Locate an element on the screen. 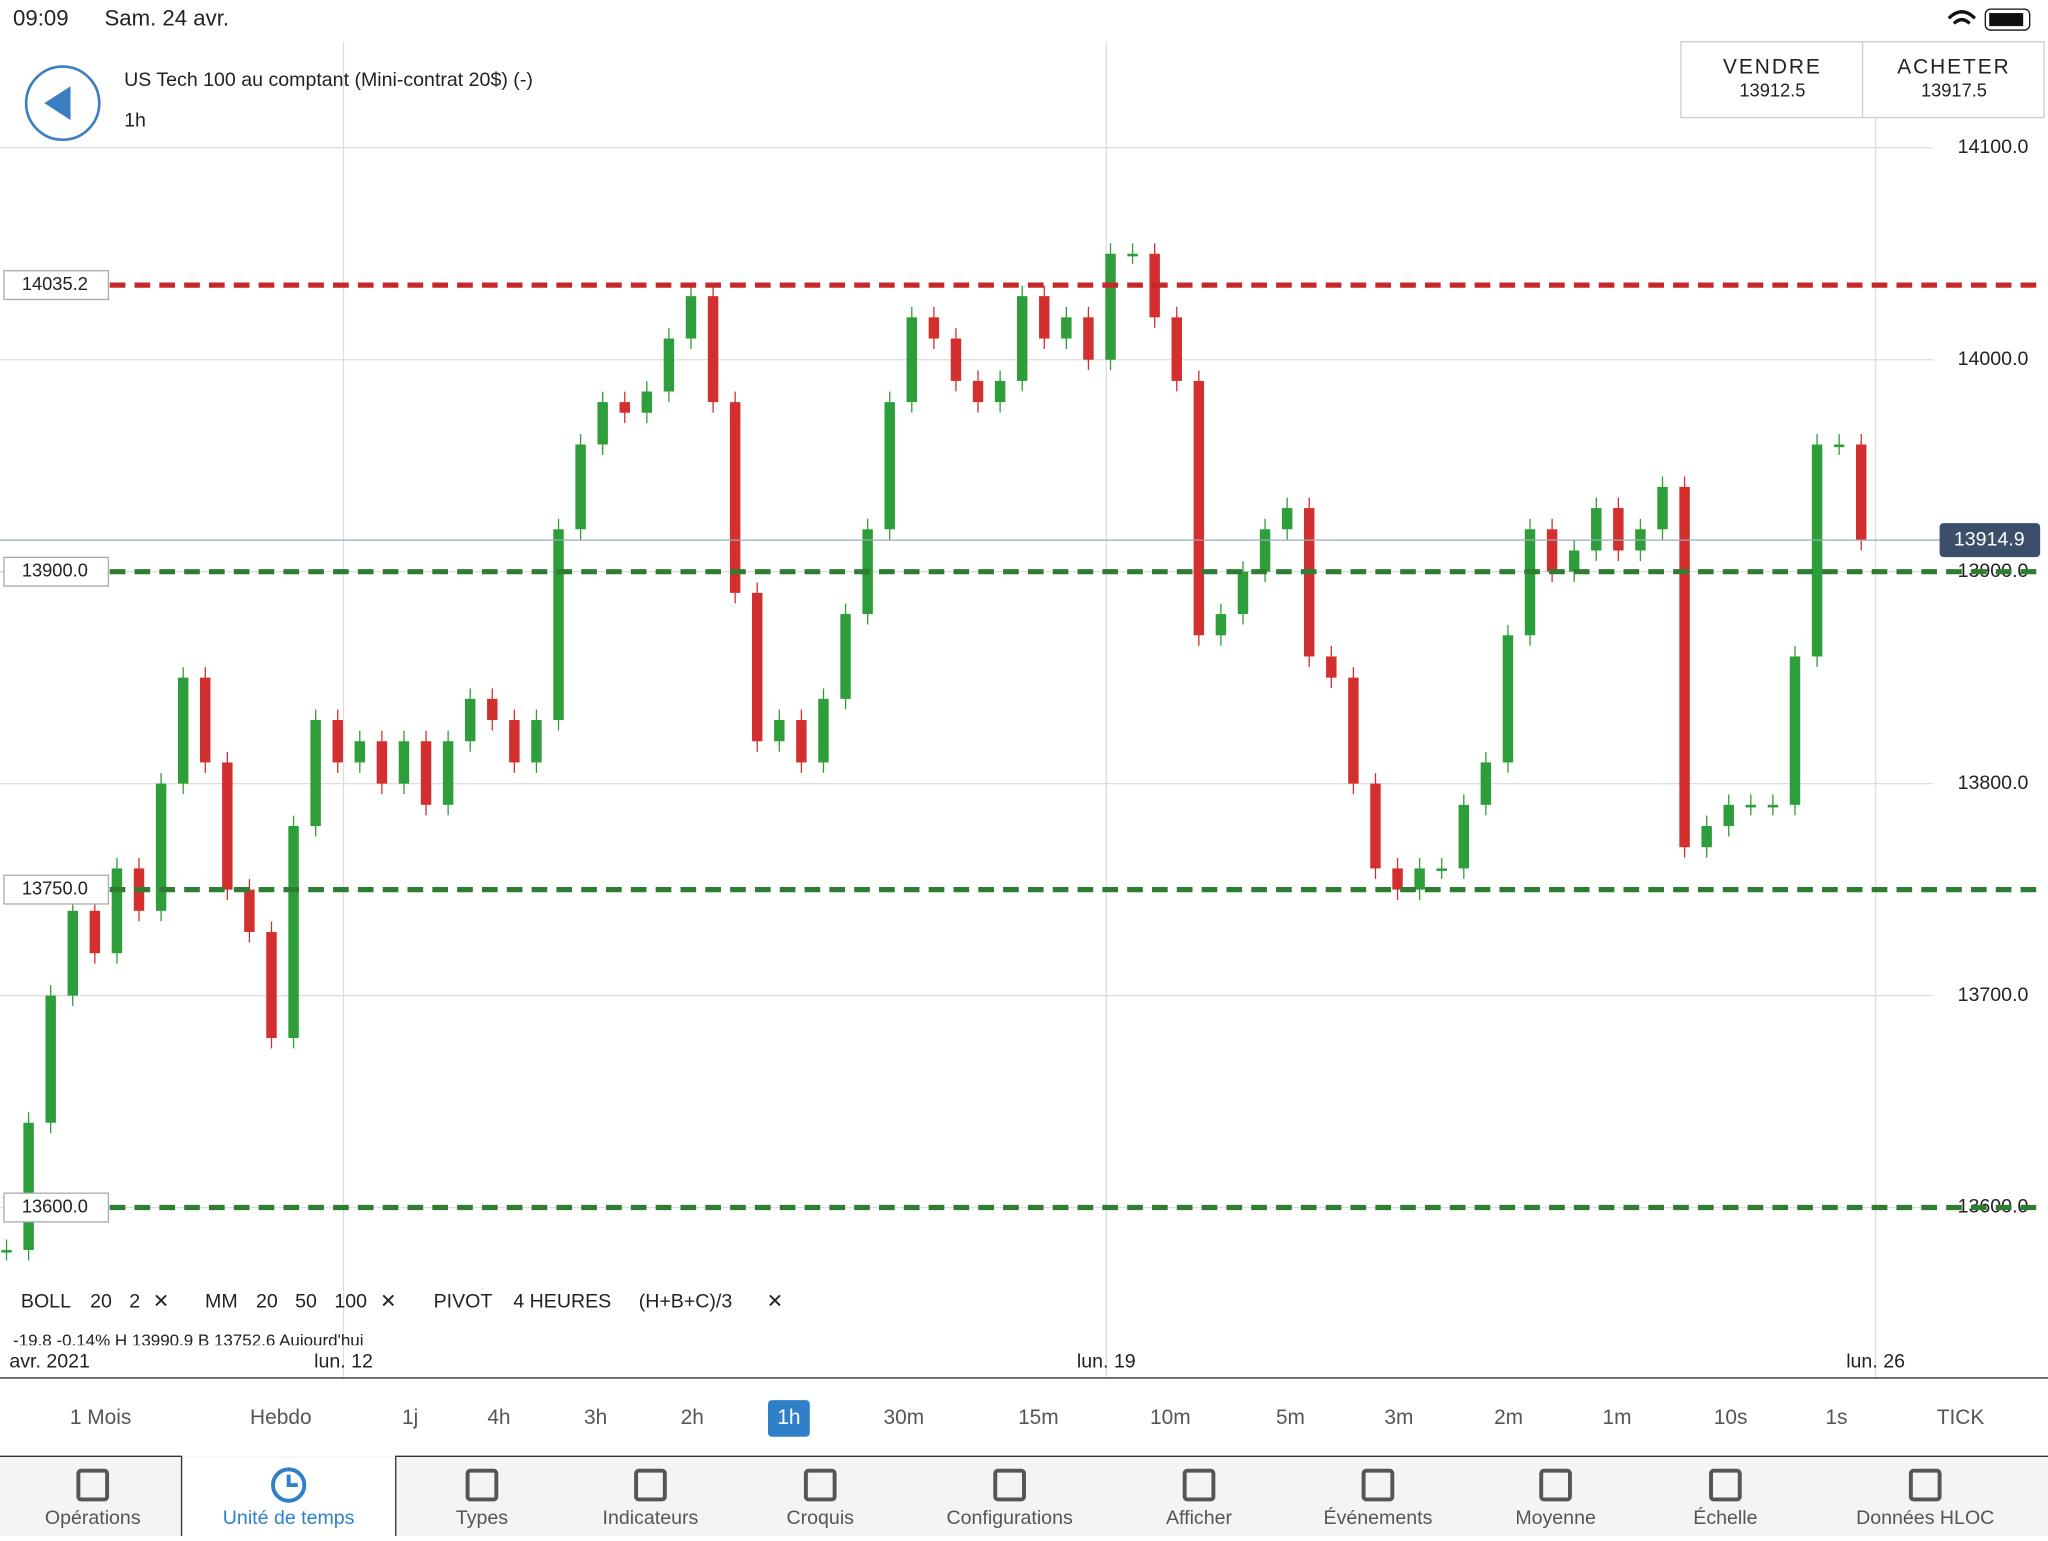  pivot-formula: (H+B+C)/3 is located at coordinates (686, 1301).